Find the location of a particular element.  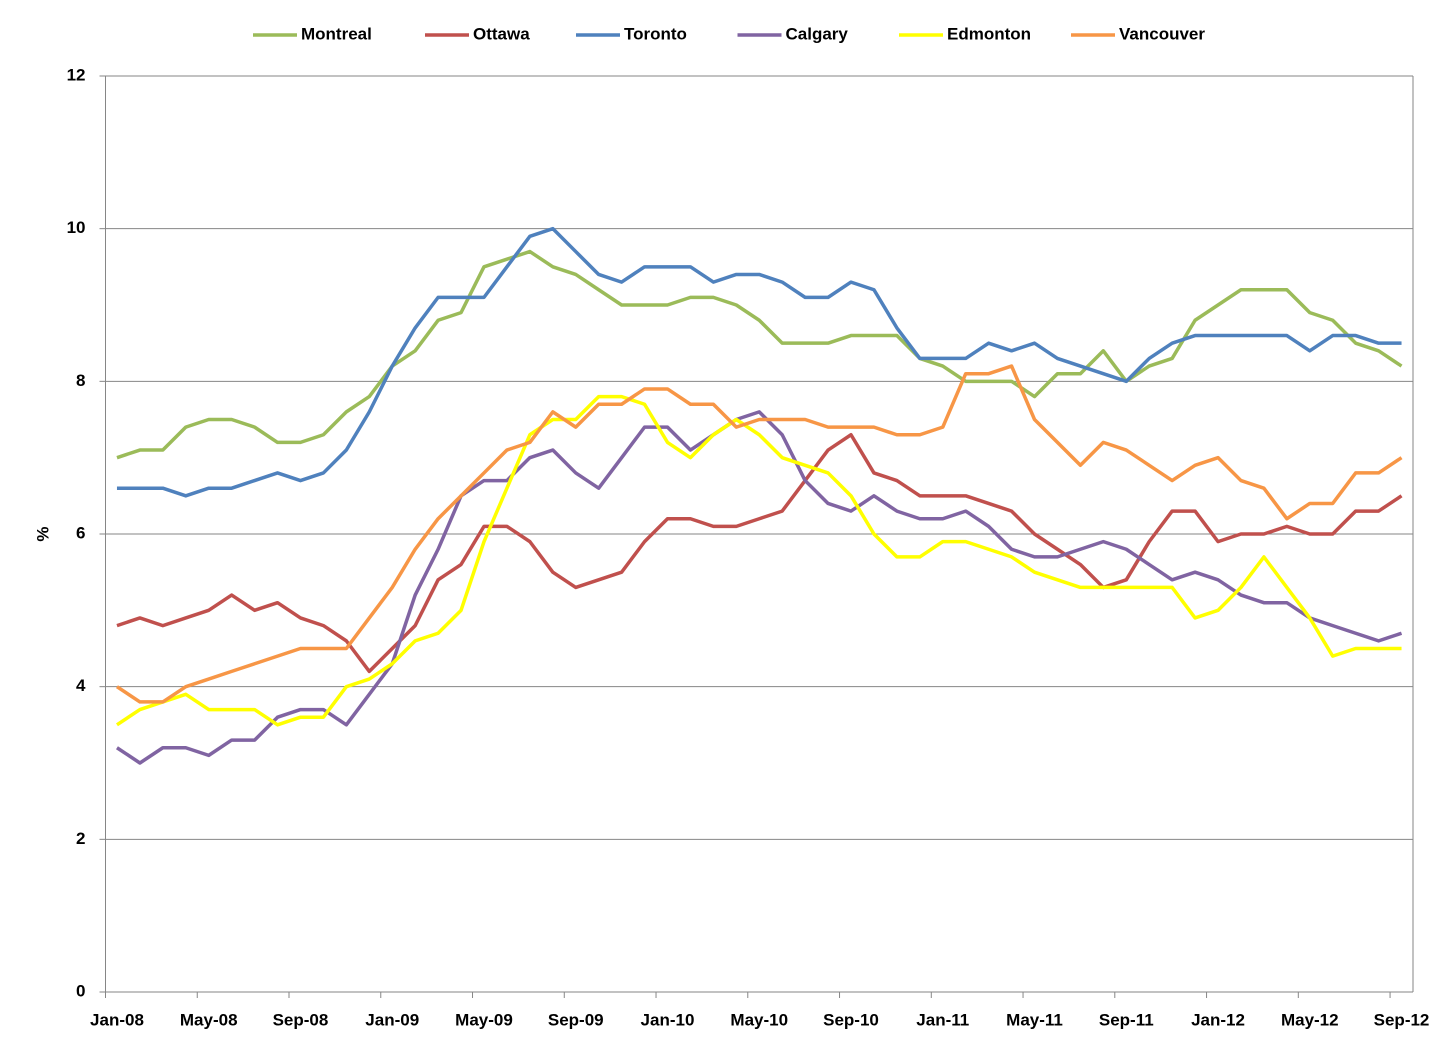

x-tick-label: Jan-08 is located at coordinates (117, 1019).